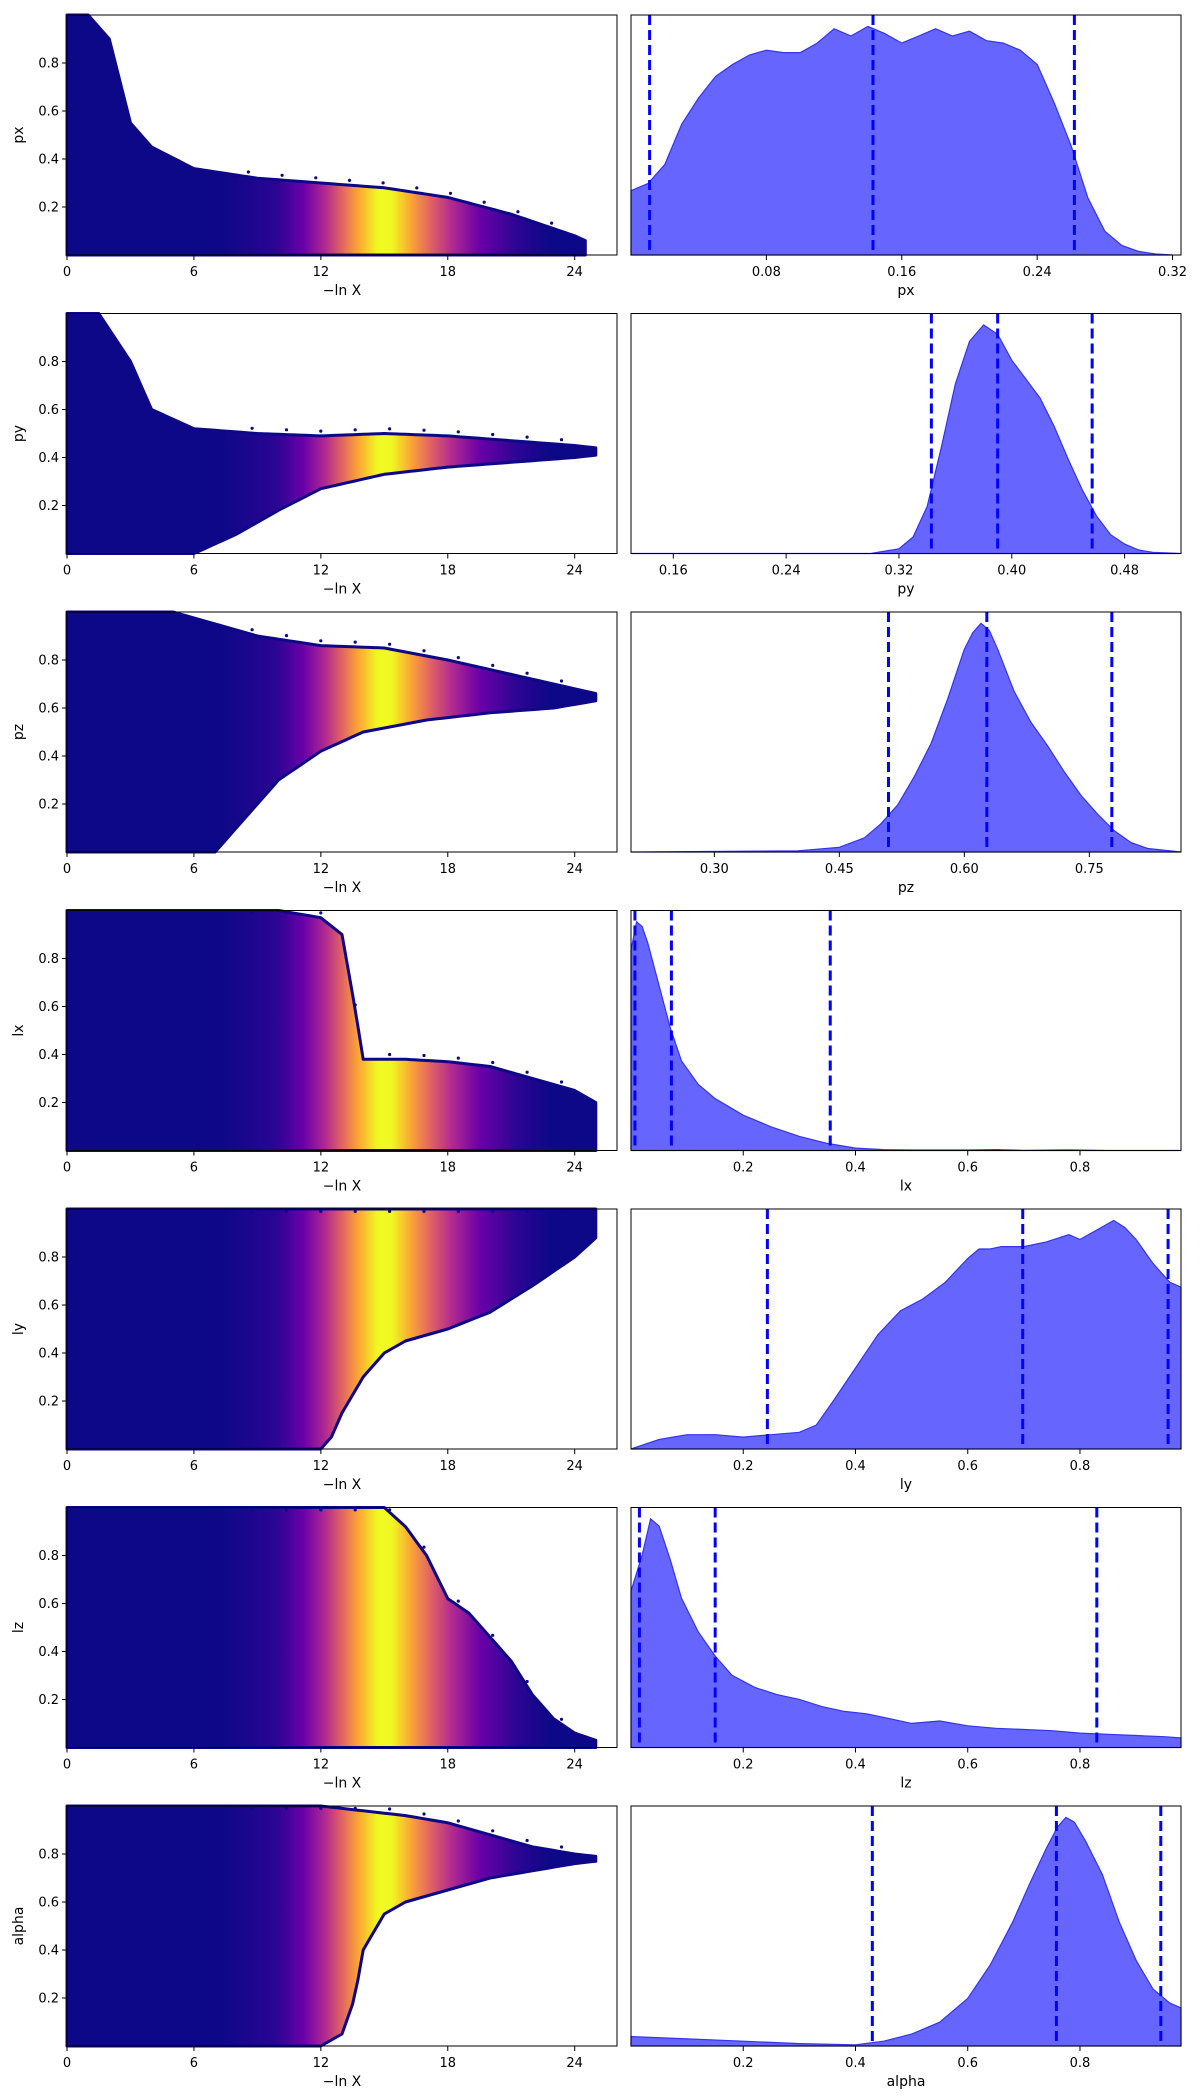 The image size is (1200, 2100). I want to click on x-tick-label: 0.75, so click(1089, 869).